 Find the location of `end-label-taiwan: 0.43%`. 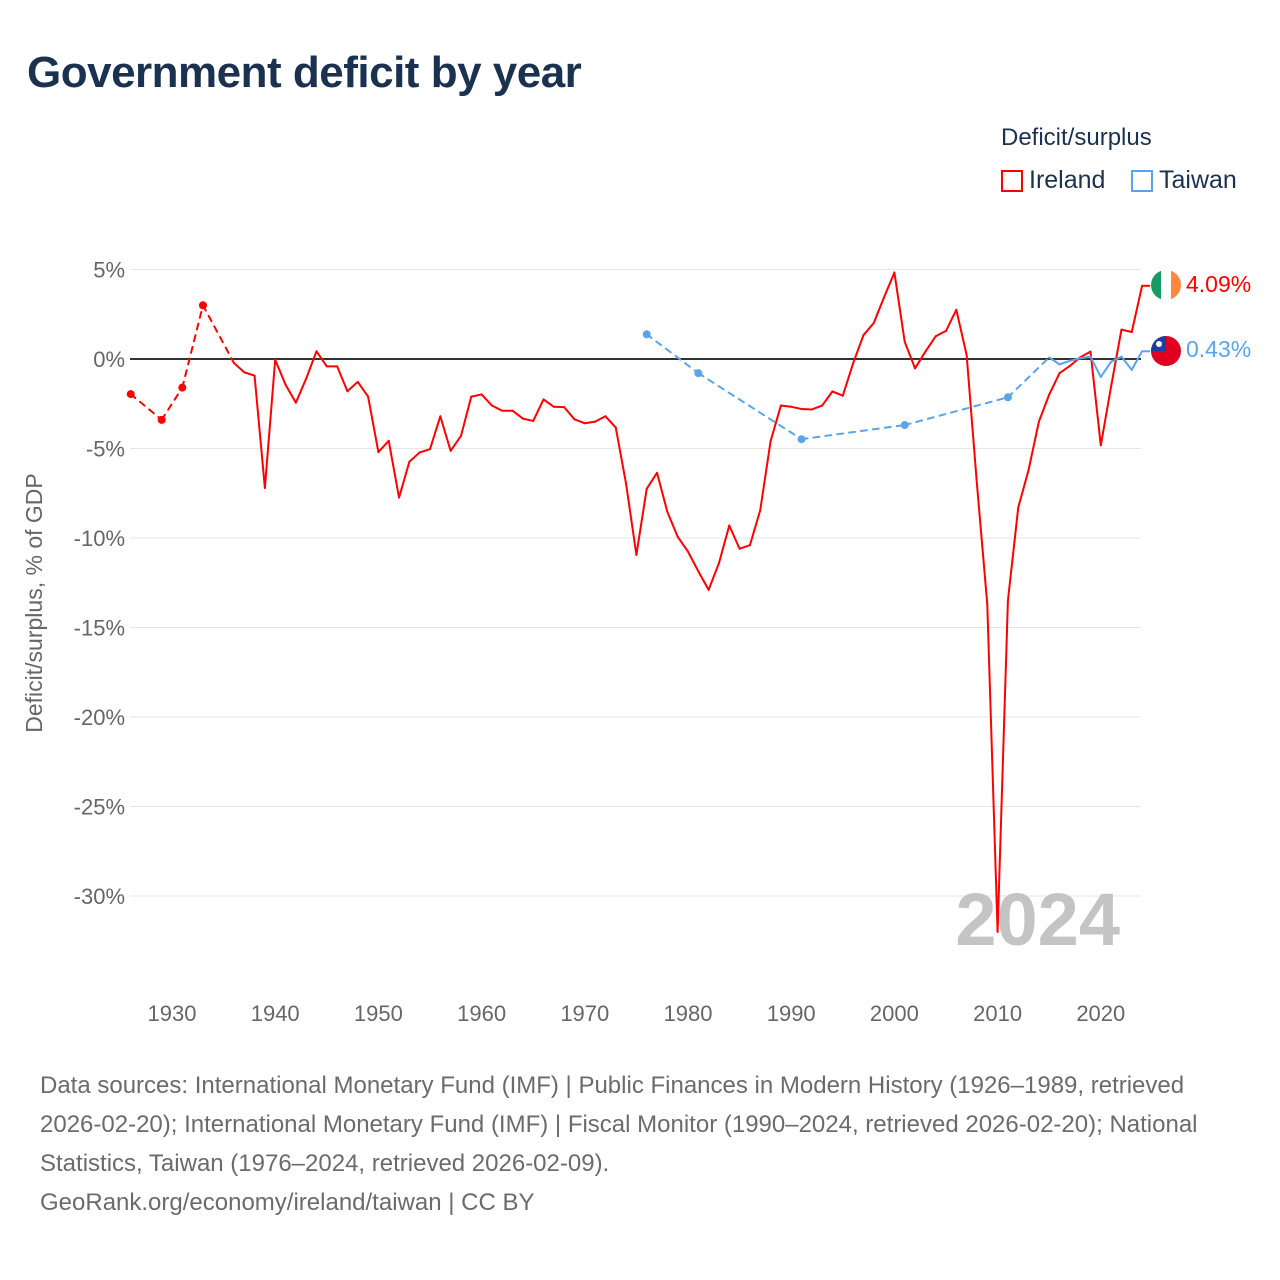

end-label-taiwan: 0.43% is located at coordinates (1218, 349).